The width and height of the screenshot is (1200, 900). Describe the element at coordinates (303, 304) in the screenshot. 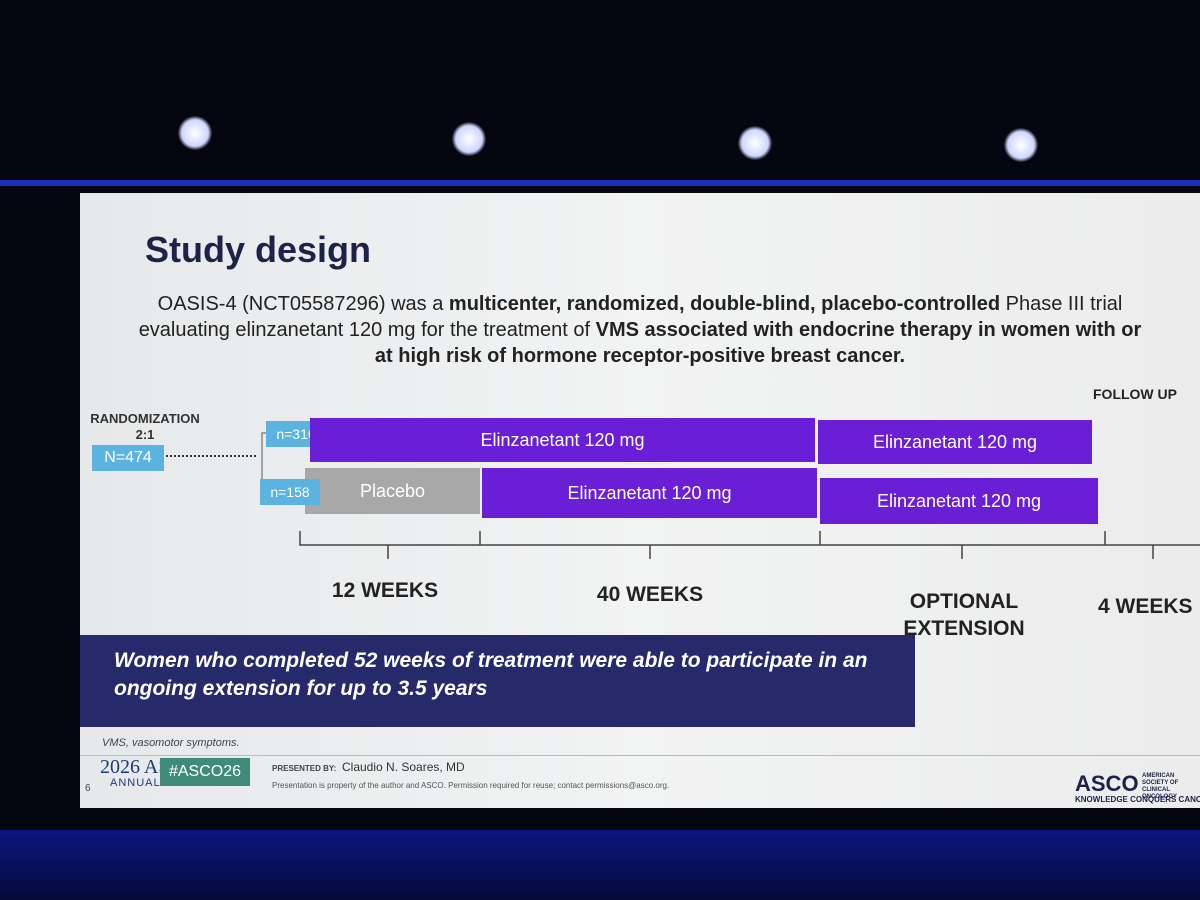

I see `intro-part: OASIS-4 (NCT05587296) was a` at that location.